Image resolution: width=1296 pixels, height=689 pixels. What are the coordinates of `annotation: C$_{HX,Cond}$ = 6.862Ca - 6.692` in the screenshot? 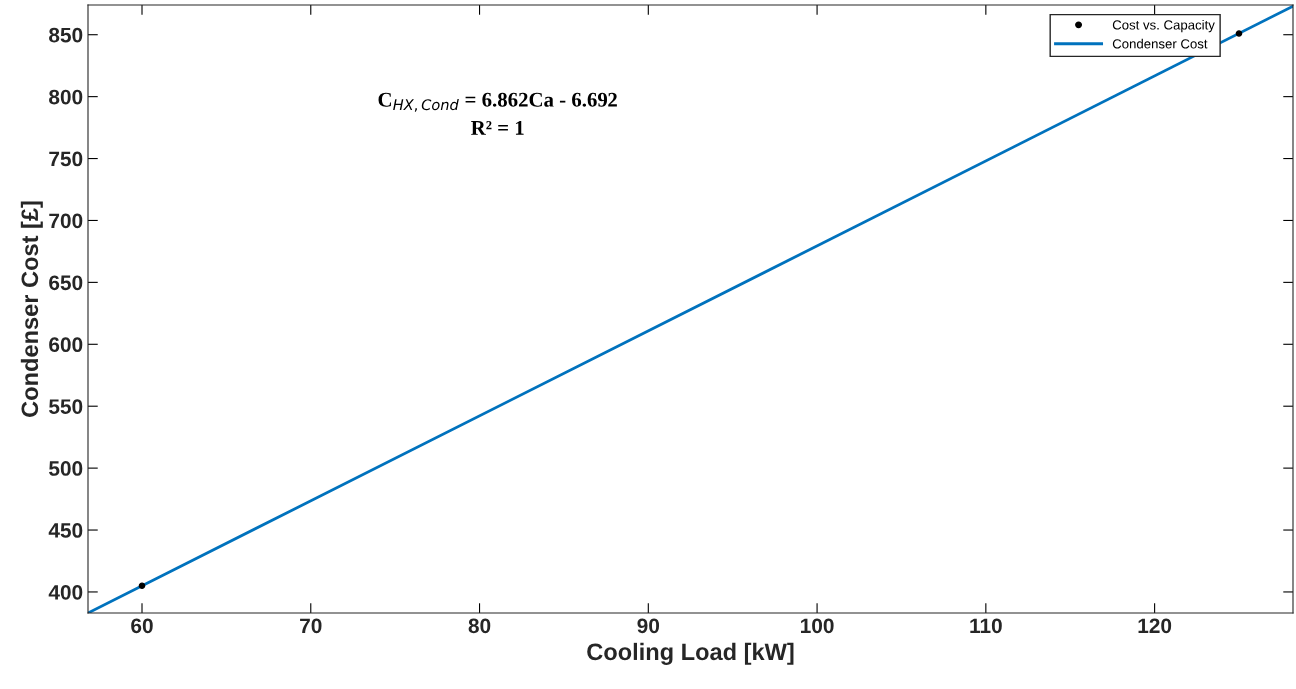 It's located at (497, 102).